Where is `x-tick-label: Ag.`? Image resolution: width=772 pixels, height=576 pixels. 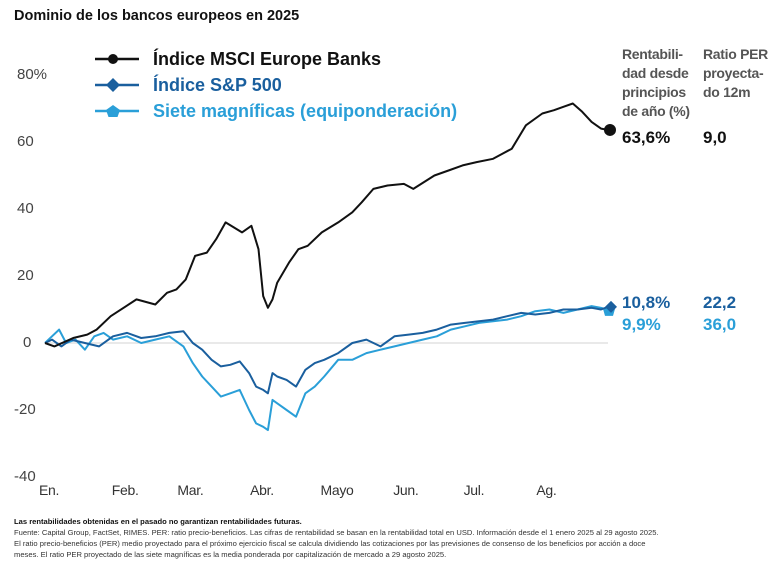
x-tick-label: Ag. is located at coordinates (546, 490).